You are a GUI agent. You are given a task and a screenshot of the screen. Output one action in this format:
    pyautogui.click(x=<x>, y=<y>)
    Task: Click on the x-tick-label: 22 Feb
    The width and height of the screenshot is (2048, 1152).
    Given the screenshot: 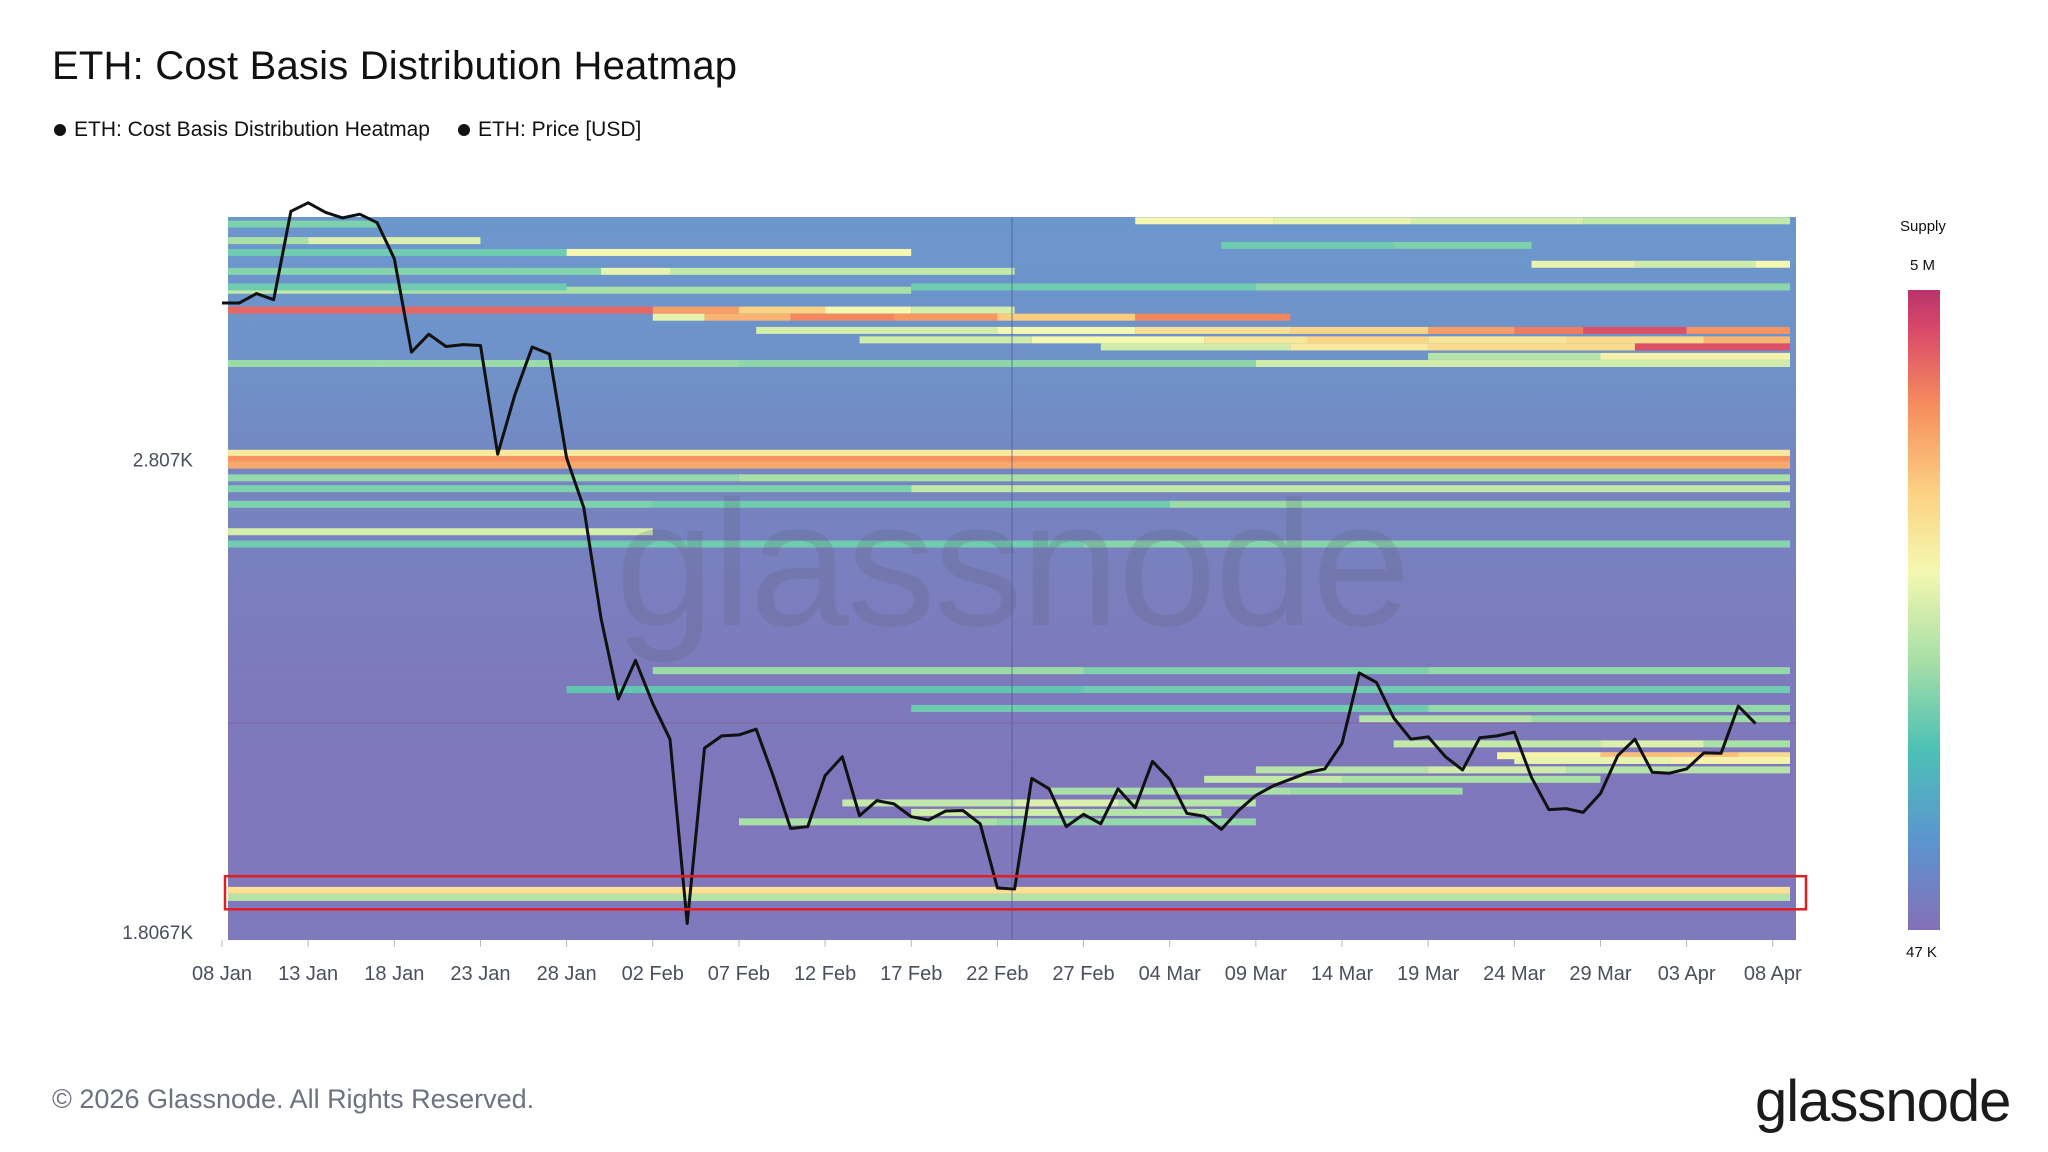 What is the action you would take?
    pyautogui.click(x=997, y=974)
    